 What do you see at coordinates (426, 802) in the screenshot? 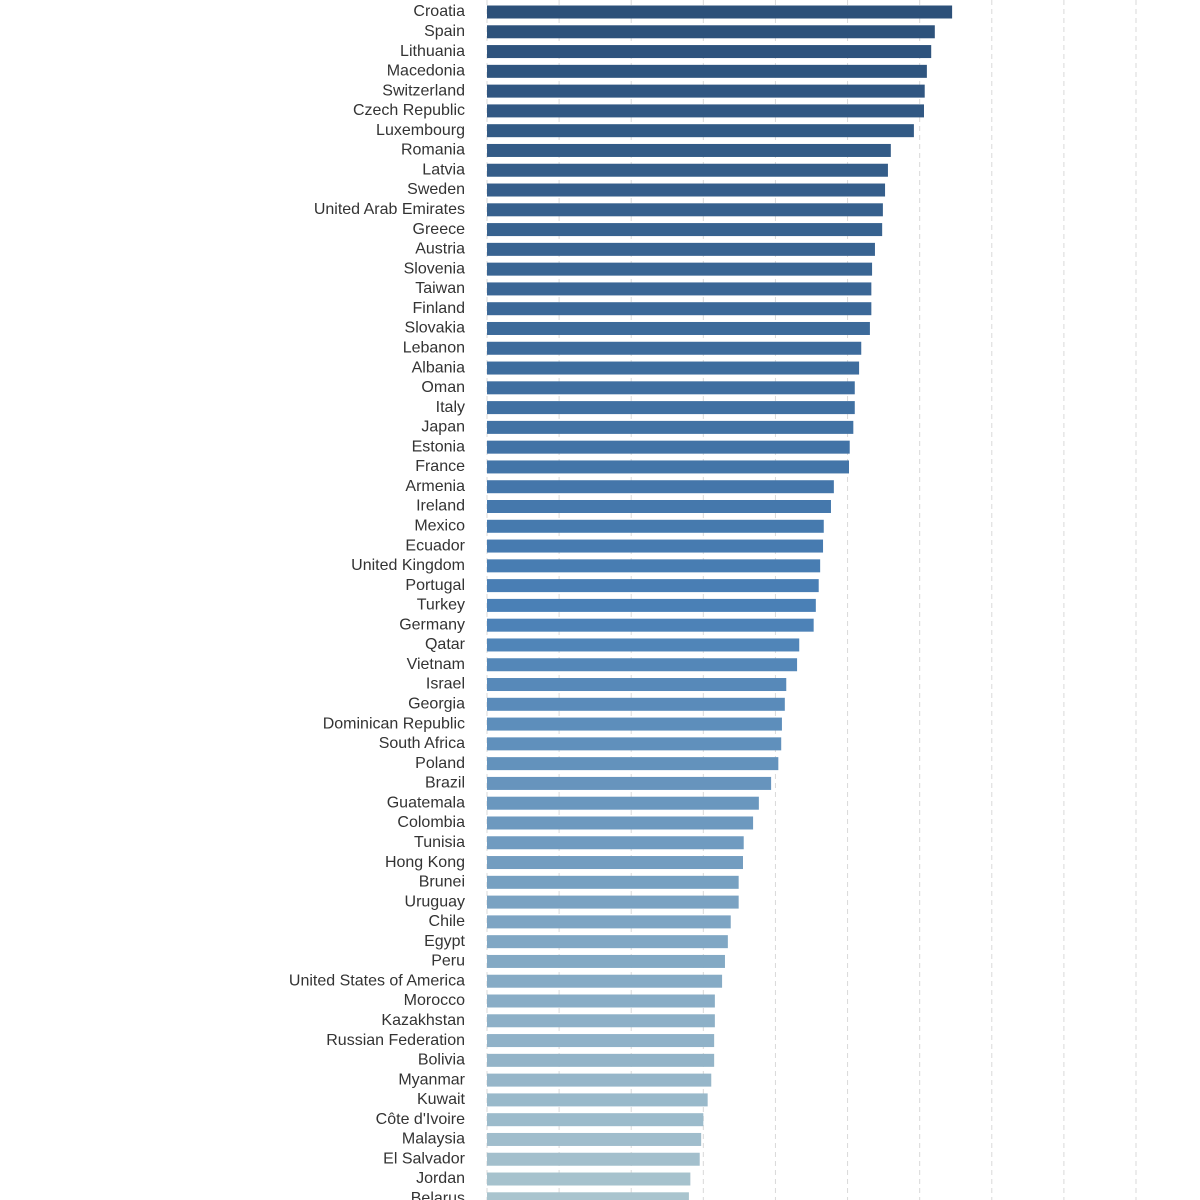
I see `category-label: Guatemala` at bounding box center [426, 802].